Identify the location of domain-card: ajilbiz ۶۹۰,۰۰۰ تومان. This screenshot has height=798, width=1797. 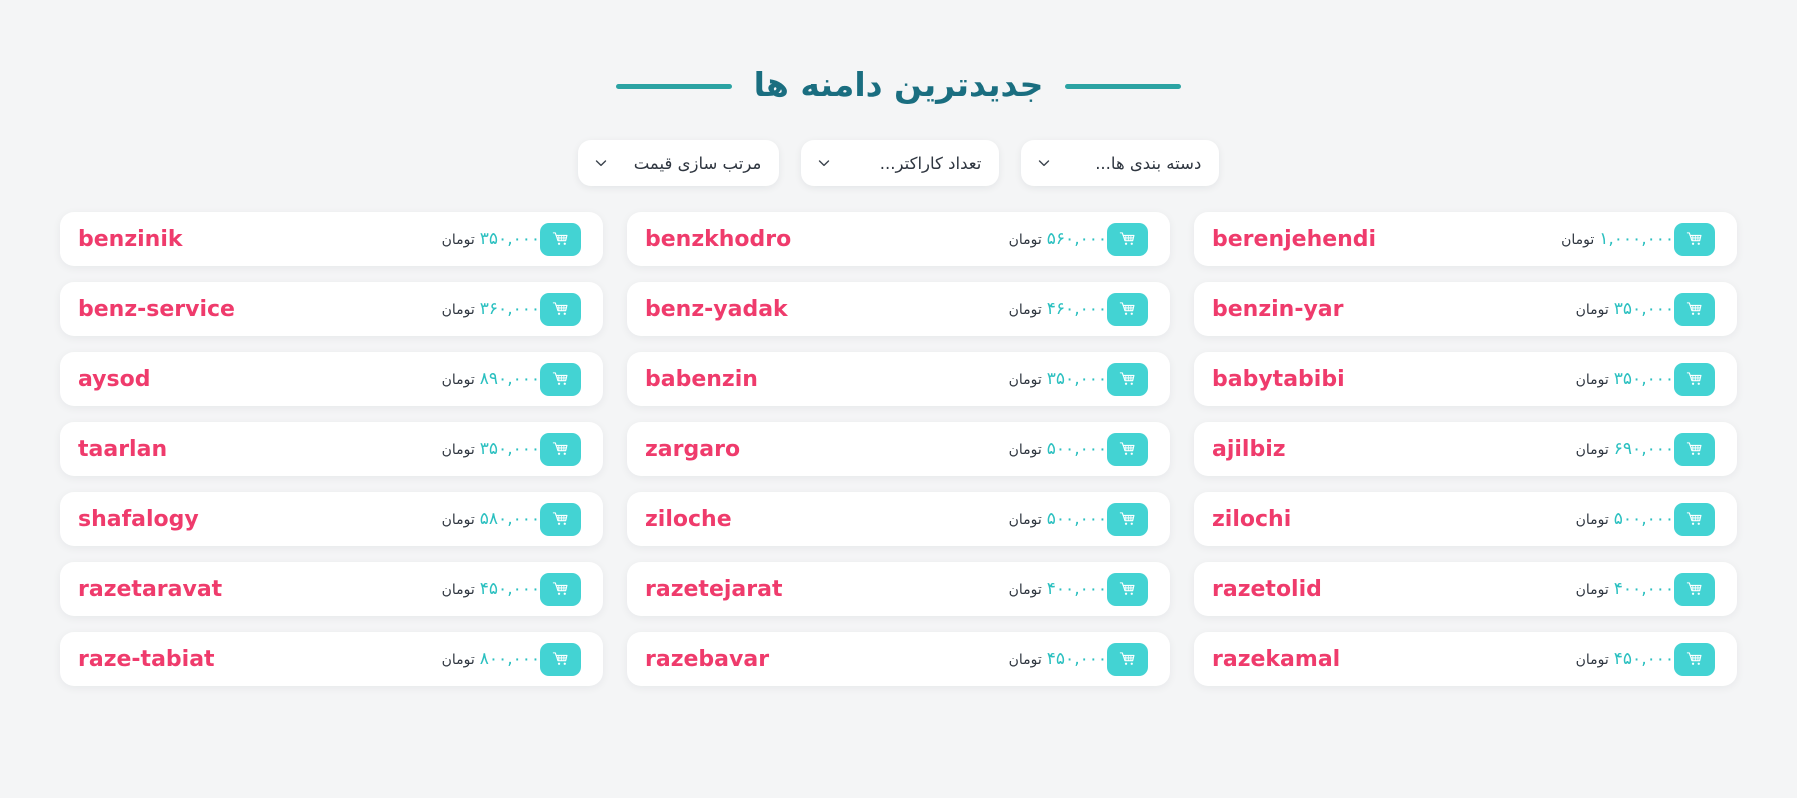
(1465, 449).